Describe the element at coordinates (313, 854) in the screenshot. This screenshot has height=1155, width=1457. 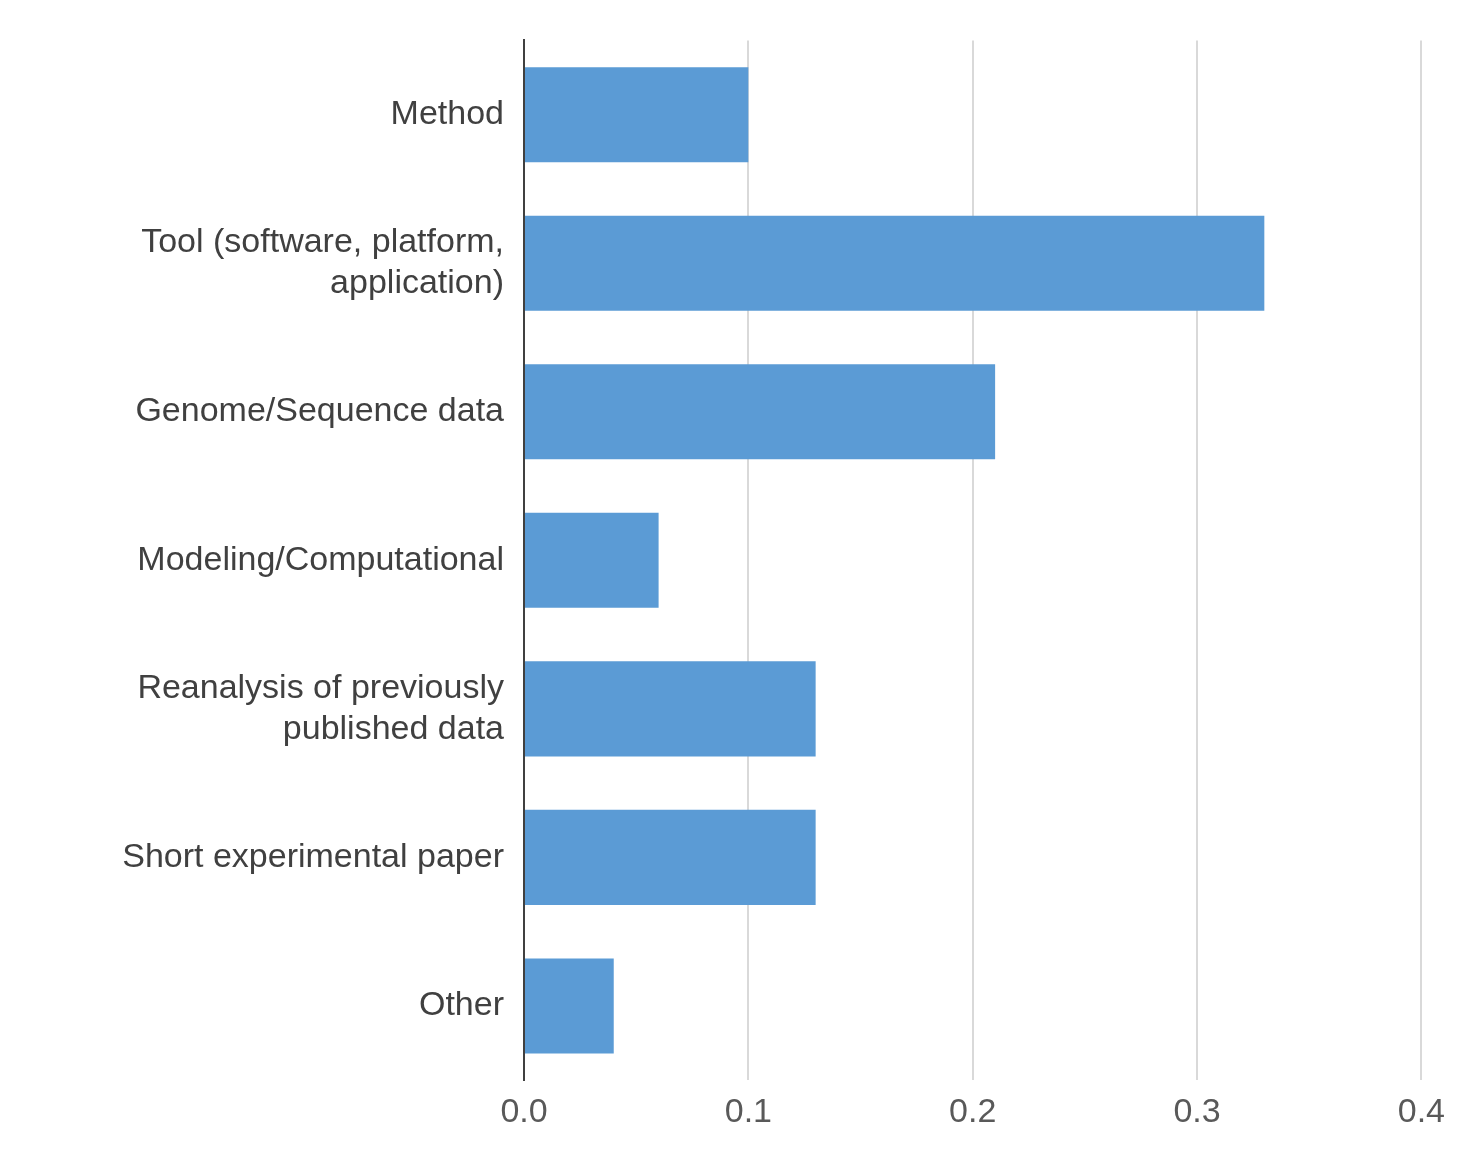
I see `y-tick-label: Short experimental paper` at that location.